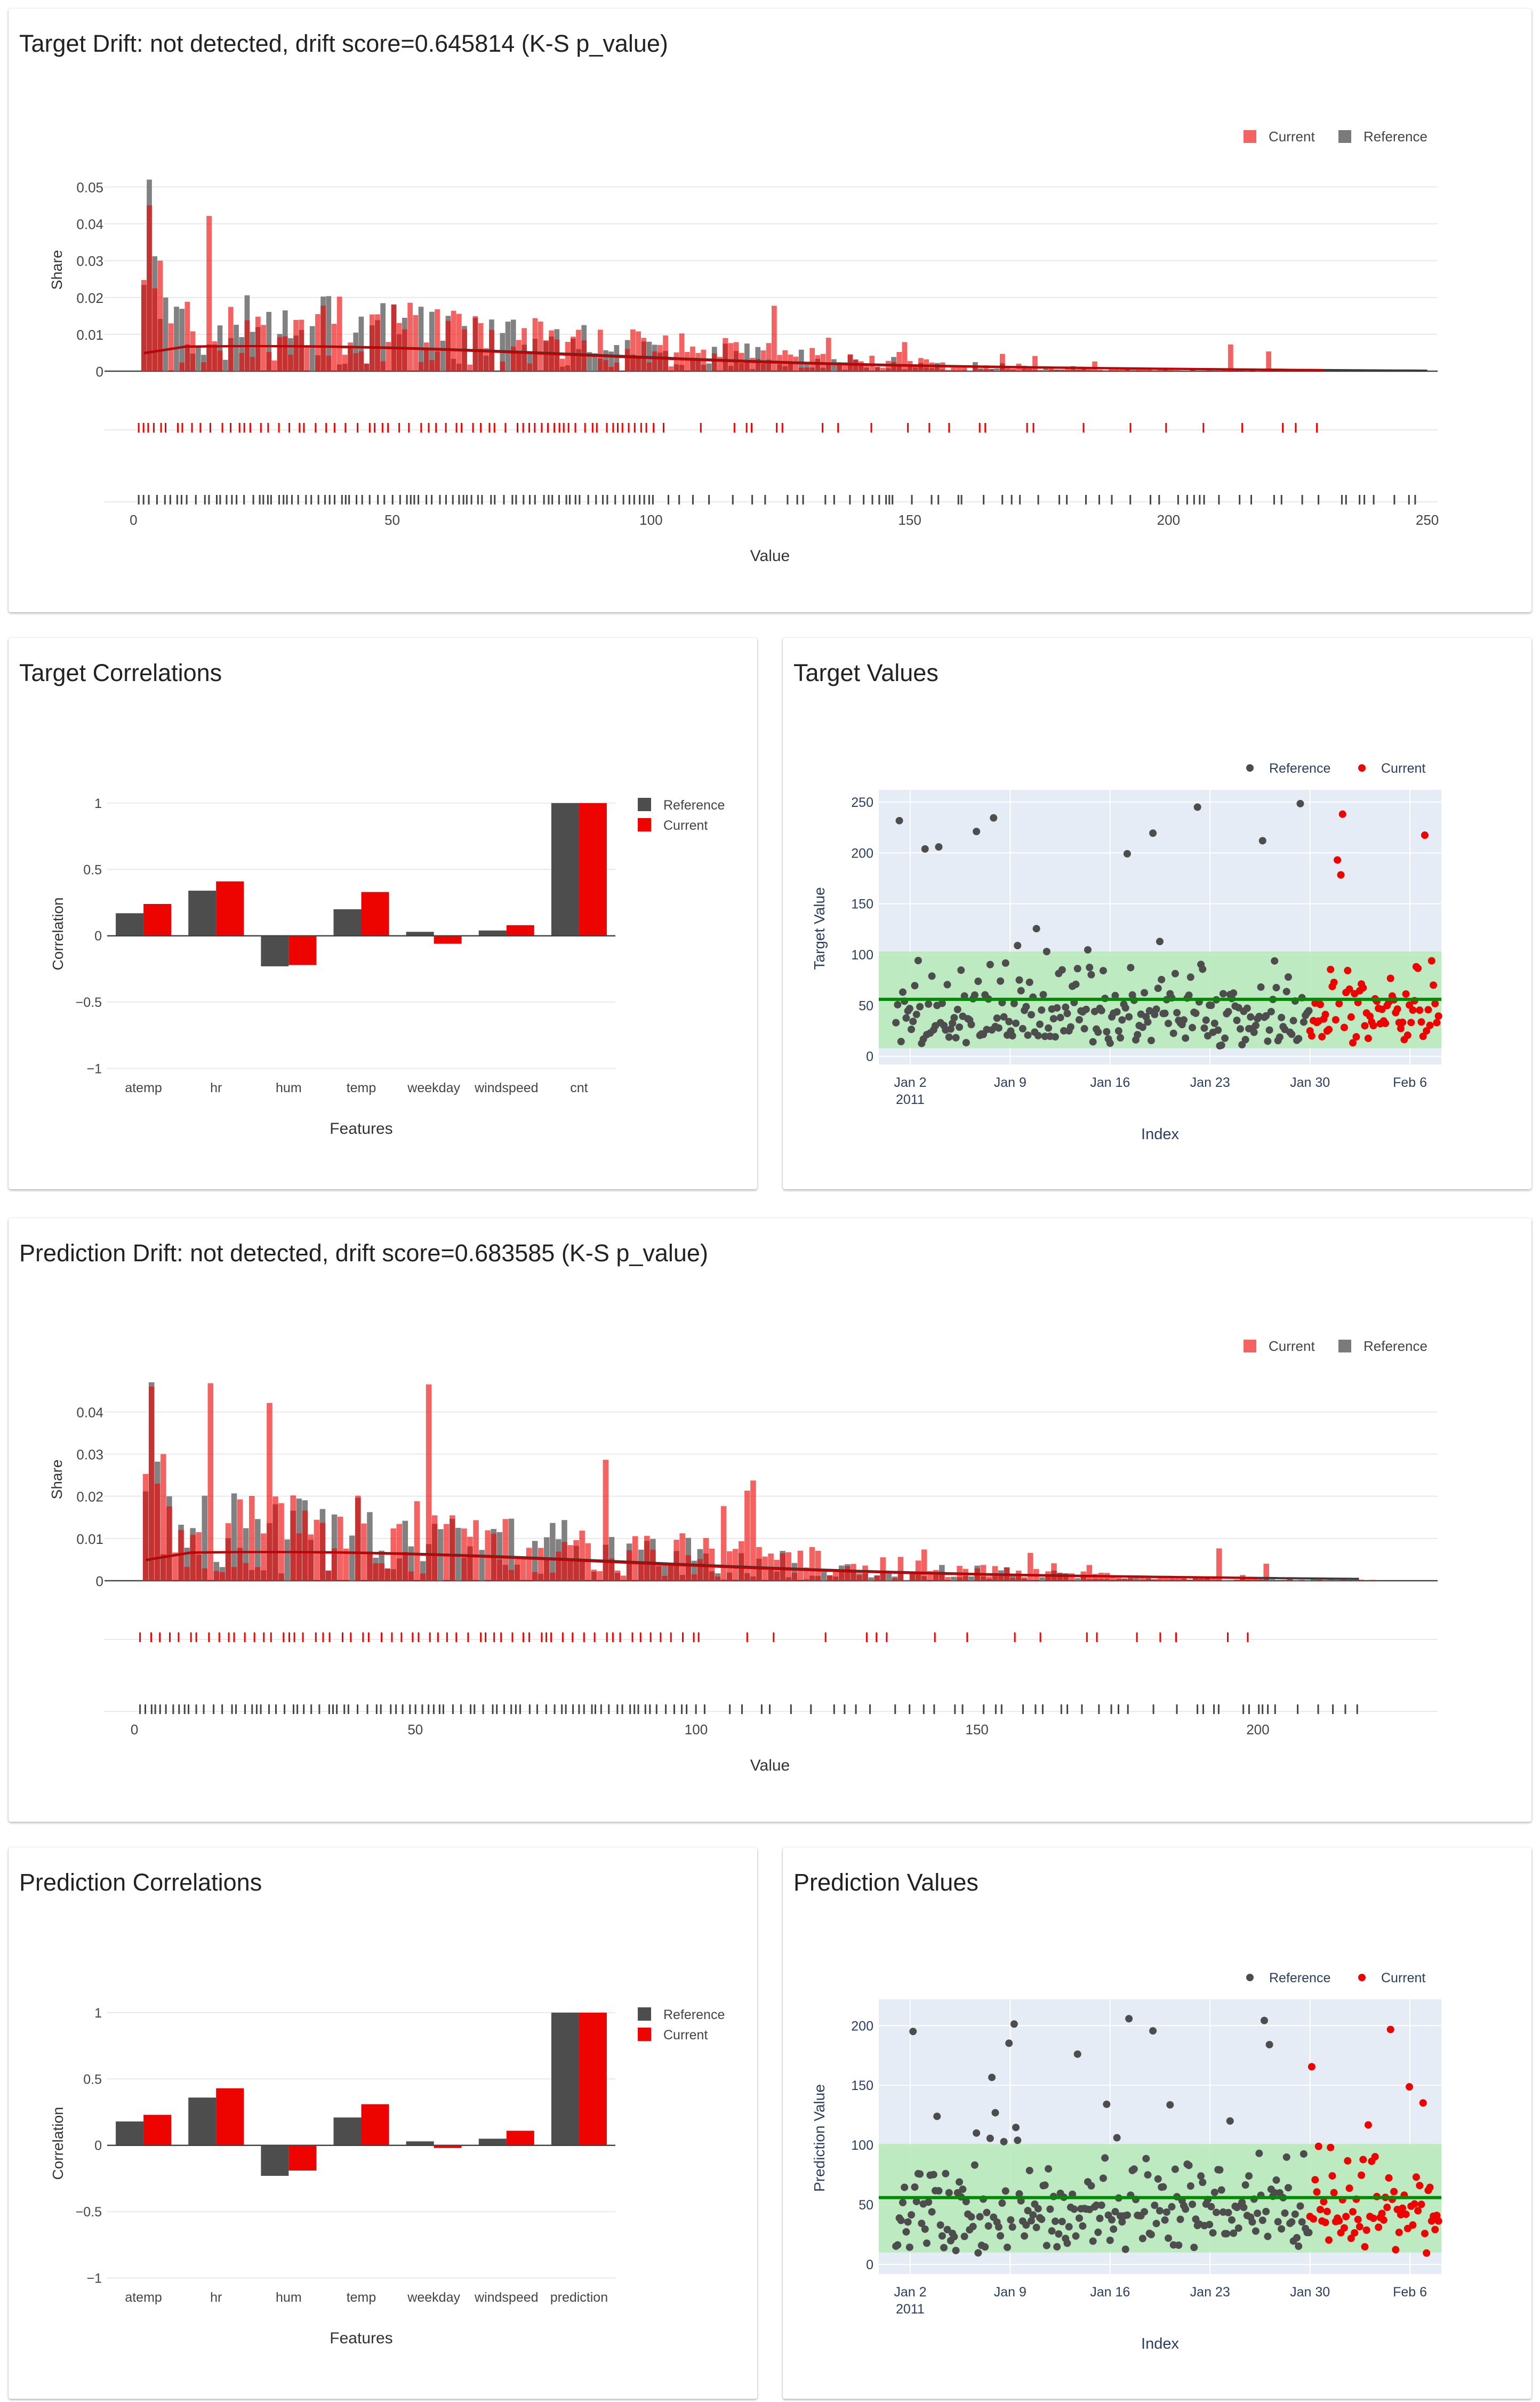 The width and height of the screenshot is (1540, 2402). I want to click on x-tick-label: prediction, so click(579, 2297).